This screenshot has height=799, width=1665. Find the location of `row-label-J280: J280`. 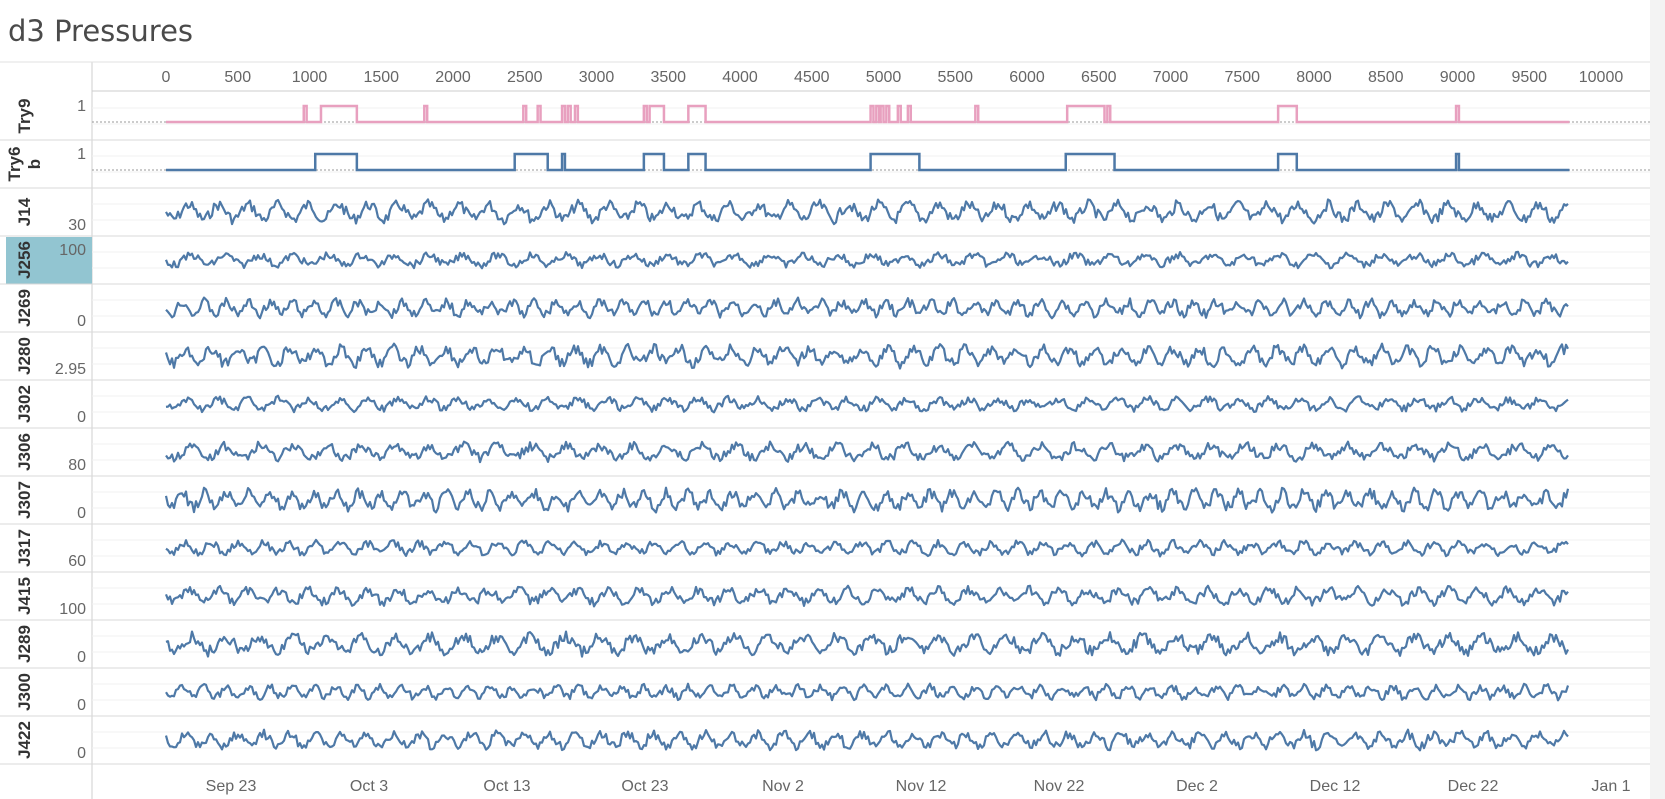

row-label-J280: J280 is located at coordinates (24, 356).